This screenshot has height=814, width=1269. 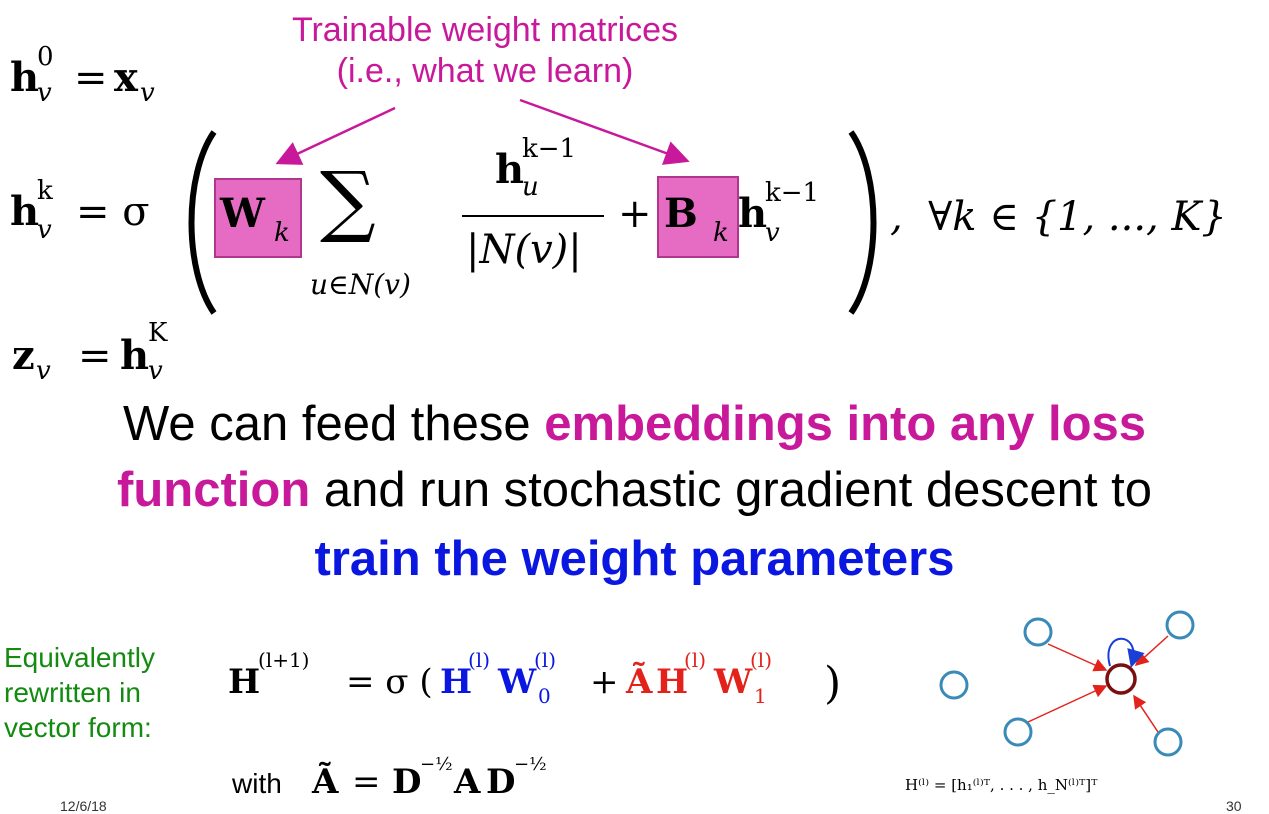 I want to click on edge-bottom-left, so click(x=1067, y=703).